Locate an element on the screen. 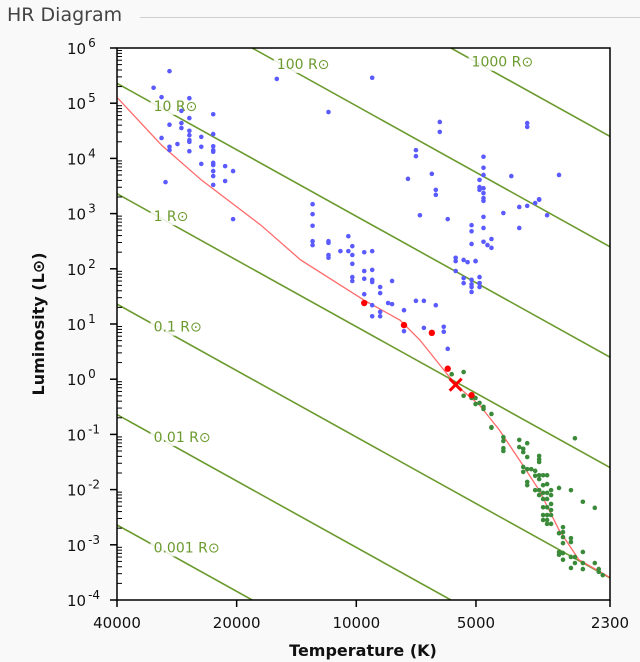 This screenshot has height=662, width=640. y-tick-label: 10 2 is located at coordinates (81, 268).